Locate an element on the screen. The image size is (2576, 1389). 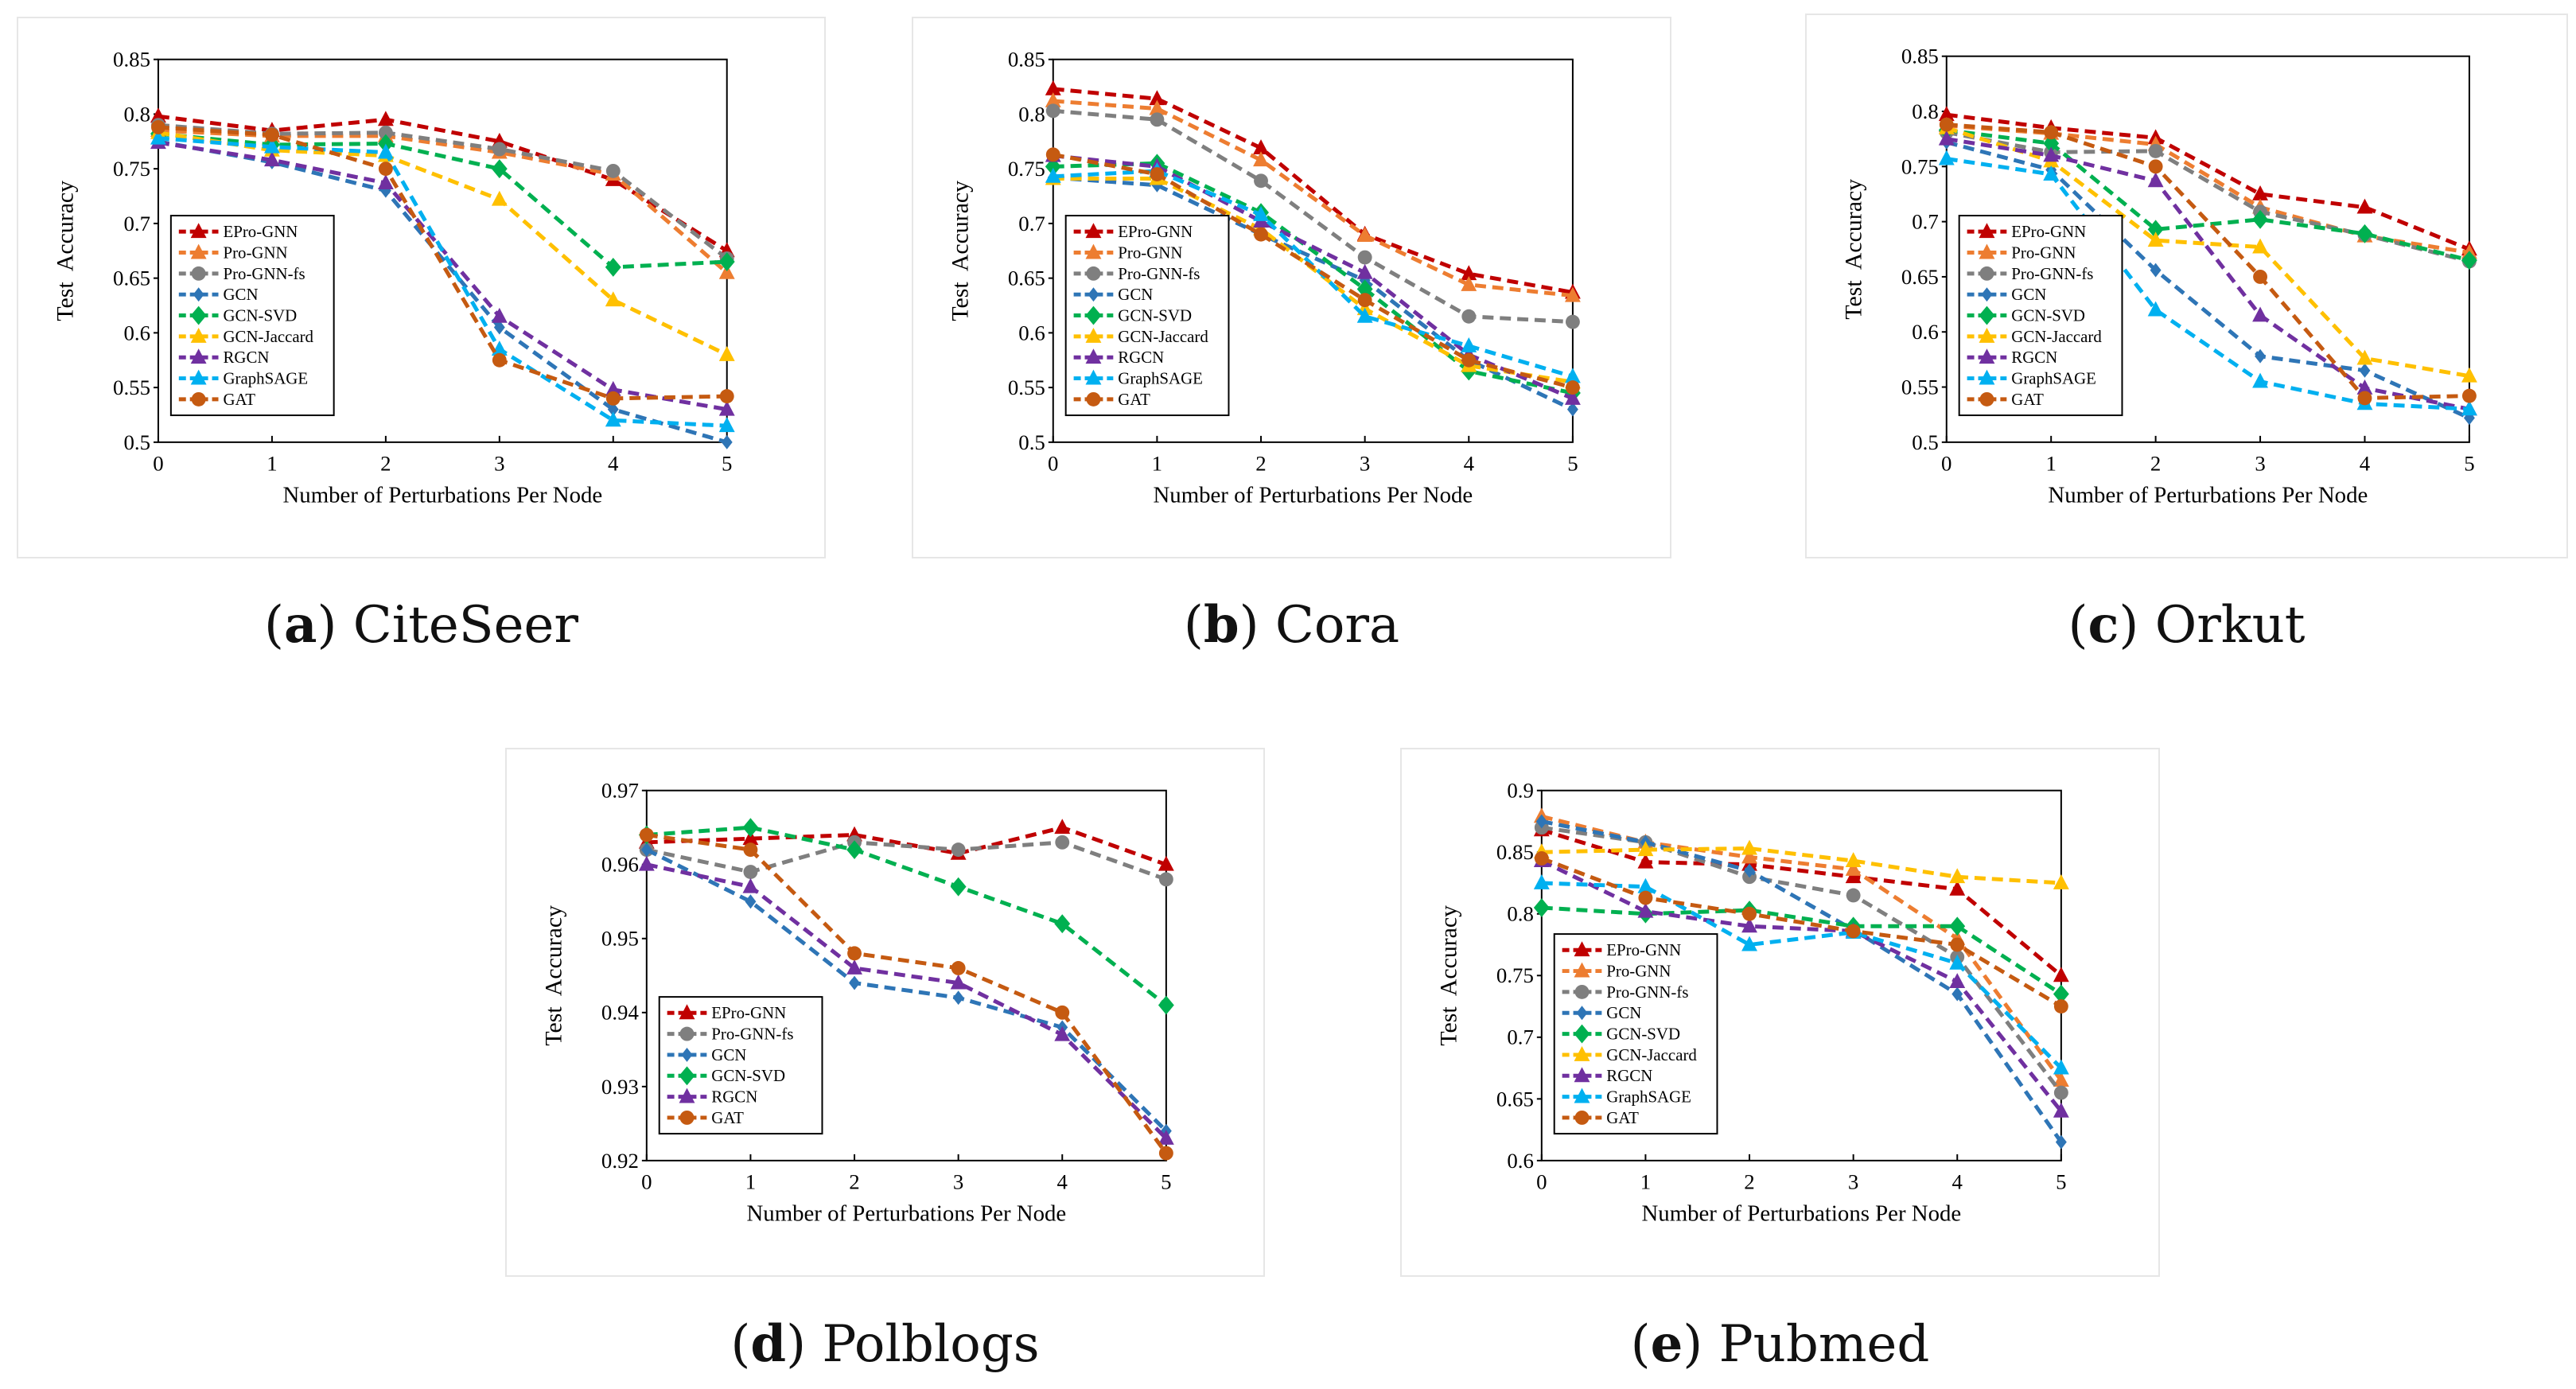
y-tick-label: 0.7 is located at coordinates (1926, 222).